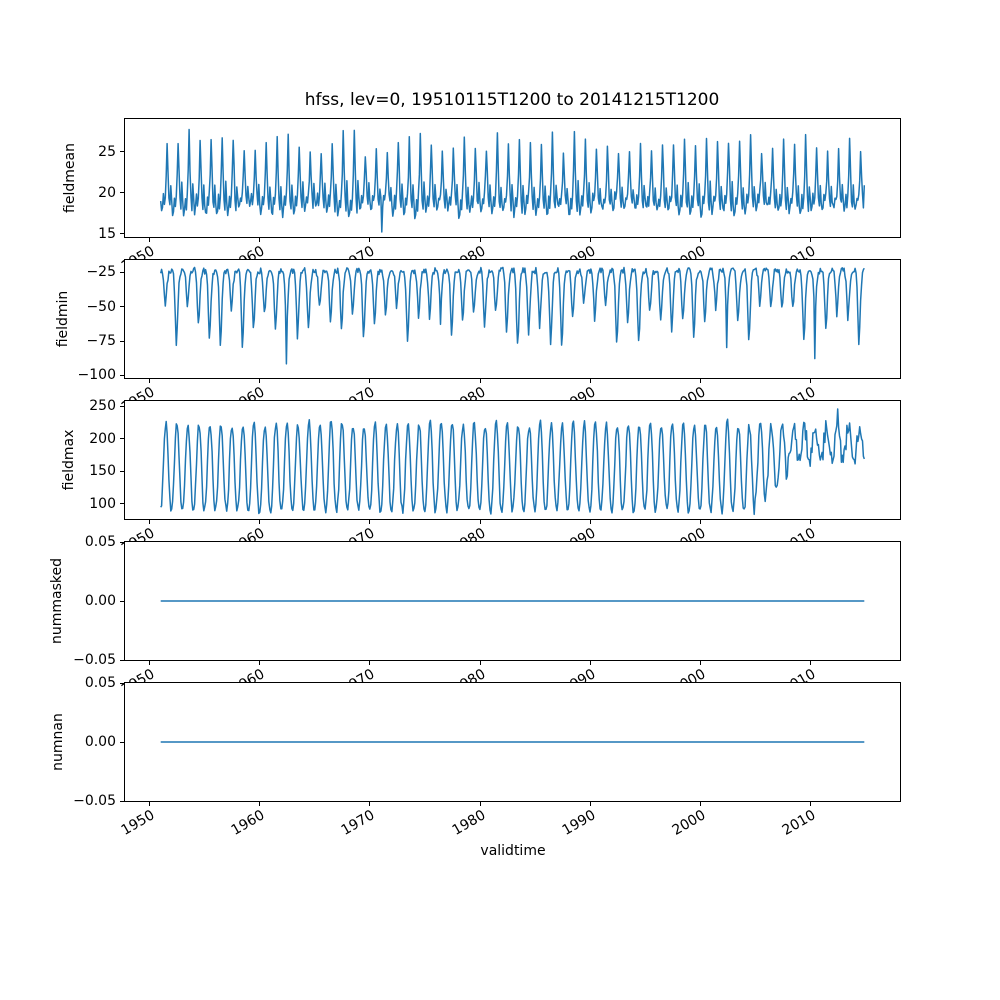  What do you see at coordinates (102, 471) in the screenshot?
I see `y-tick-label: 150` at bounding box center [102, 471].